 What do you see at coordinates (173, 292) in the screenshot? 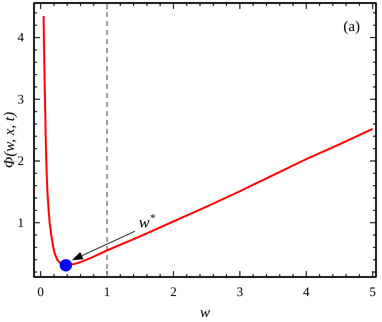
I see `x-tick-label: 2` at bounding box center [173, 292].